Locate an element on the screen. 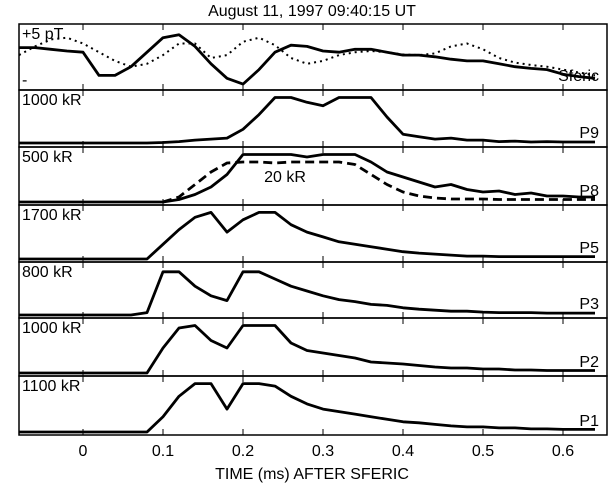  series-label: P1 is located at coordinates (589, 421).